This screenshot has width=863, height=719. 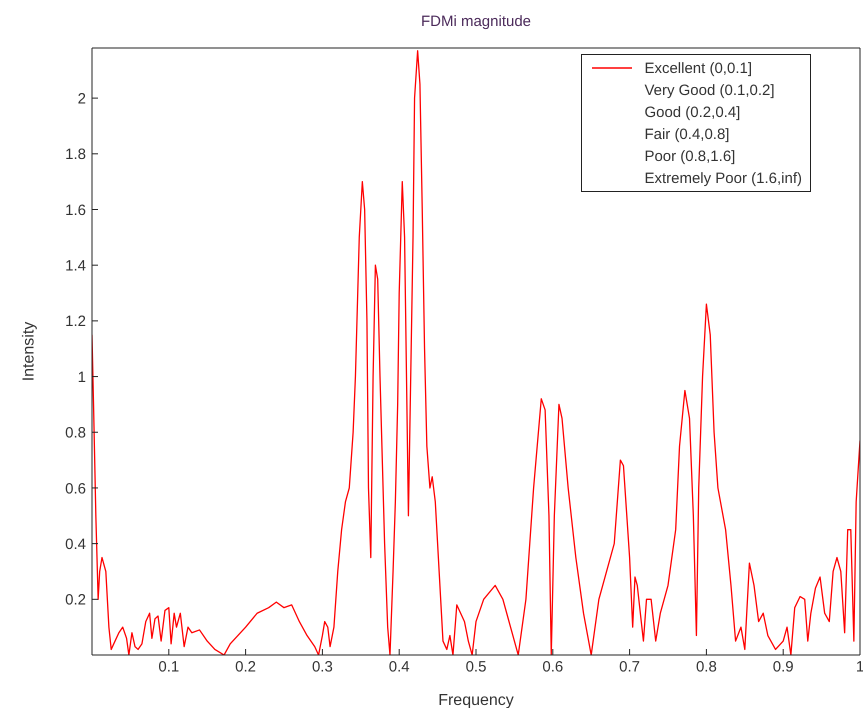 What do you see at coordinates (629, 667) in the screenshot?
I see `x-tick-label: 0.7` at bounding box center [629, 667].